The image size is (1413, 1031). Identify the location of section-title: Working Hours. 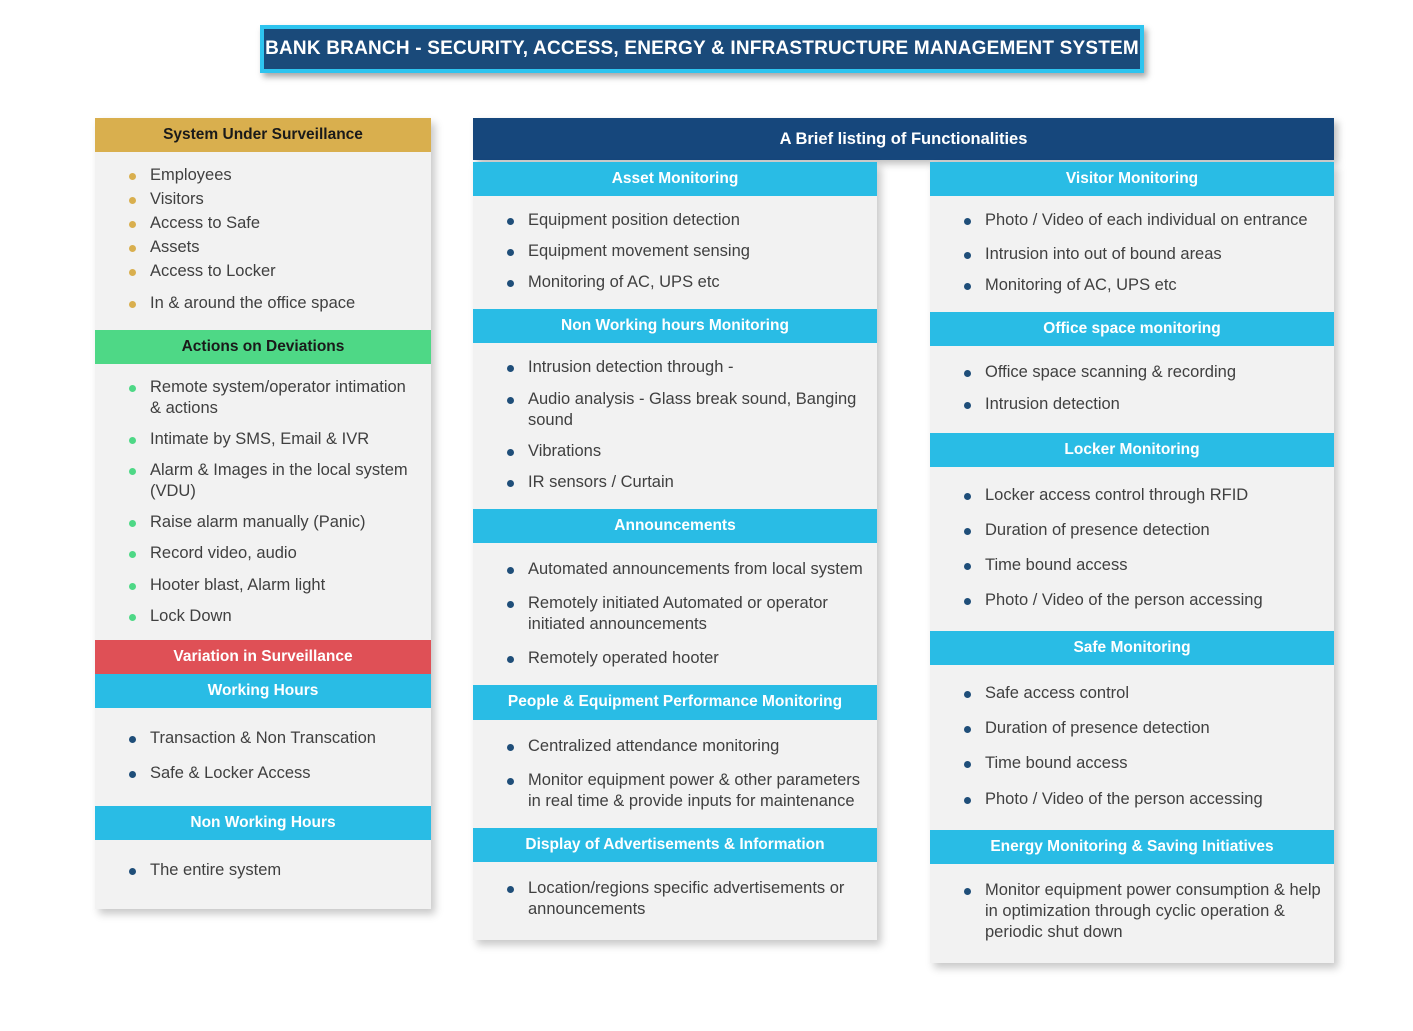
(263, 690).